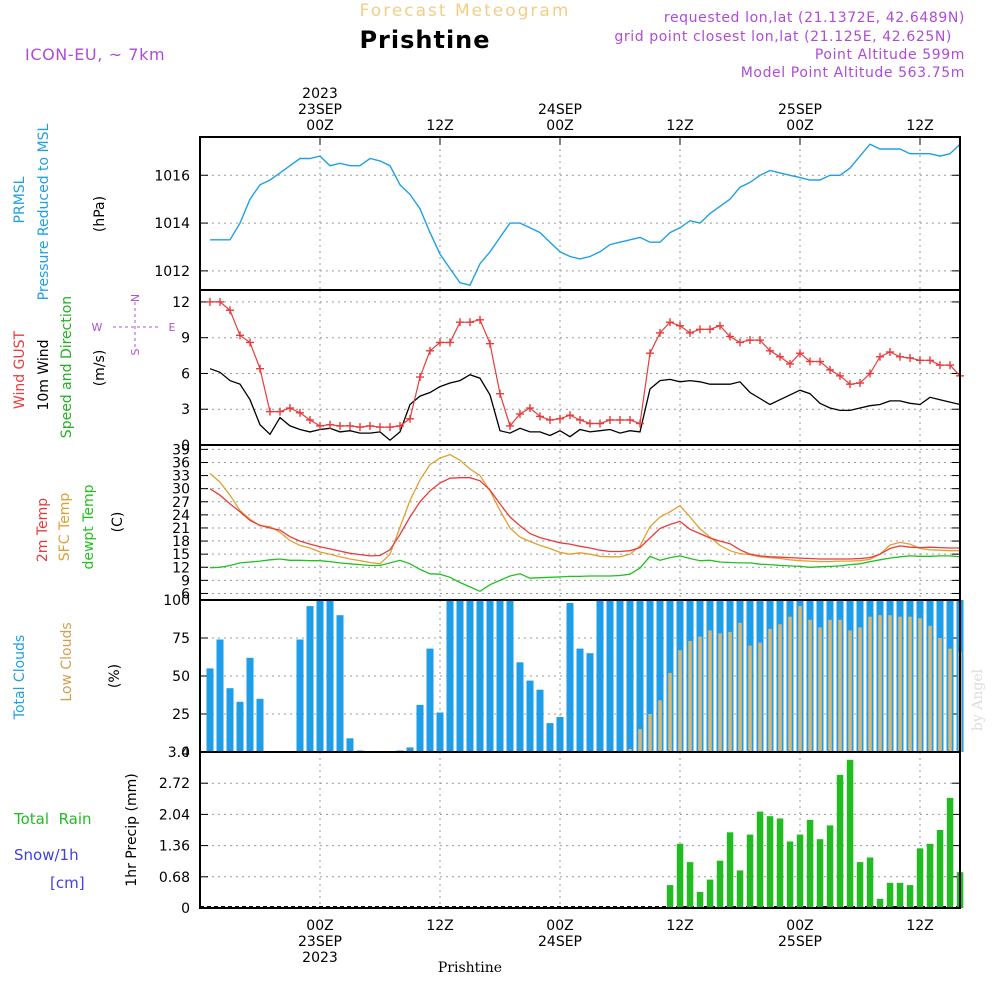 The width and height of the screenshot is (1000, 1000). What do you see at coordinates (181, 568) in the screenshot?
I see `ytick-label: 12` at bounding box center [181, 568].